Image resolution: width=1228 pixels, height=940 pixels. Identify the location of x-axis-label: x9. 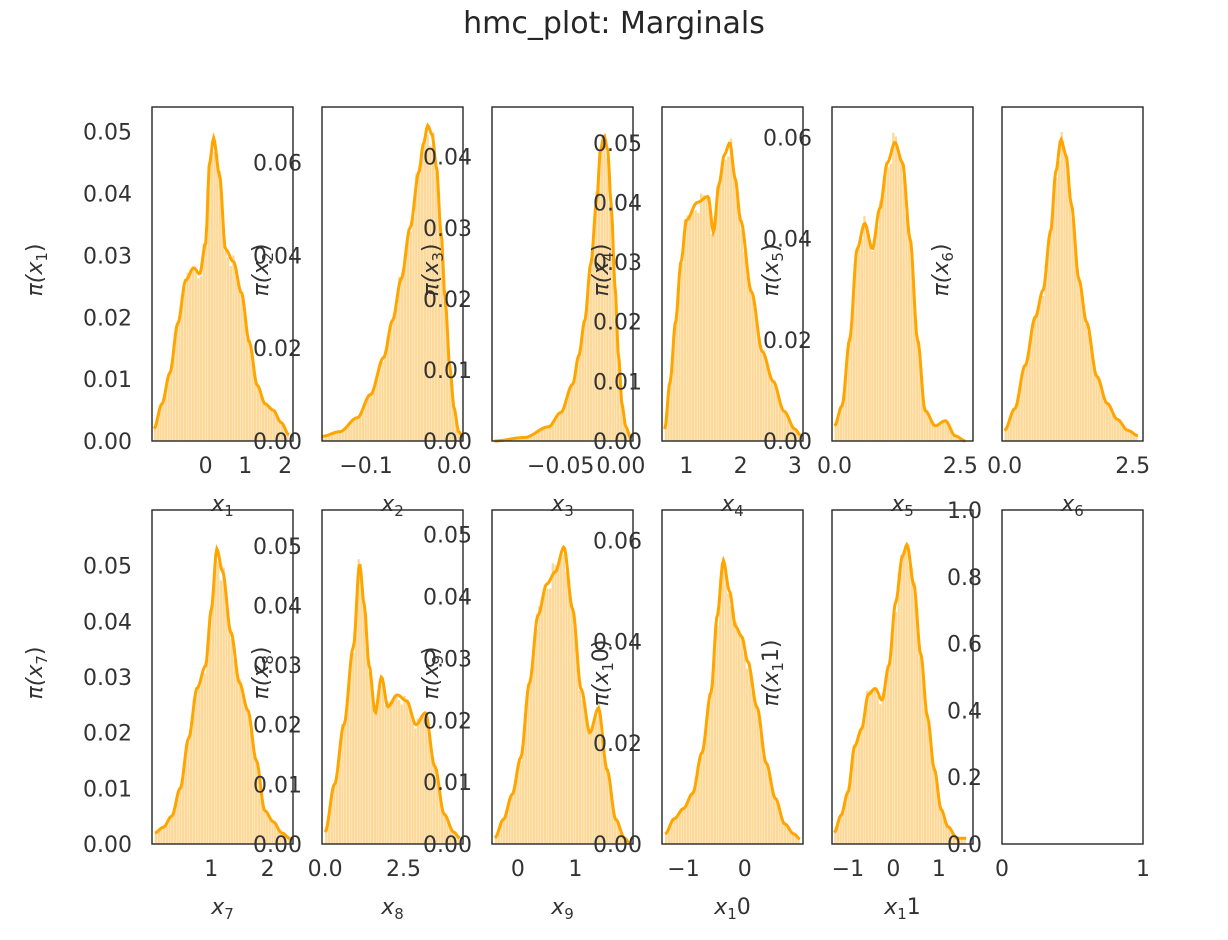
(562, 909).